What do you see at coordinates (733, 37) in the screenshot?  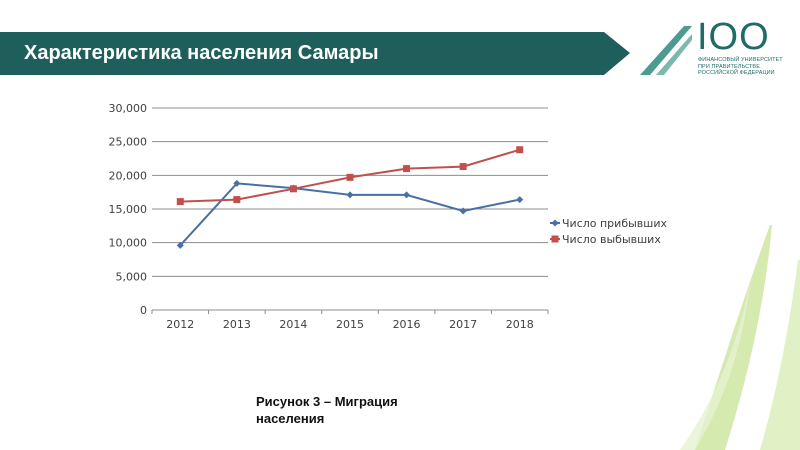 I see `logo-number: IOO` at bounding box center [733, 37].